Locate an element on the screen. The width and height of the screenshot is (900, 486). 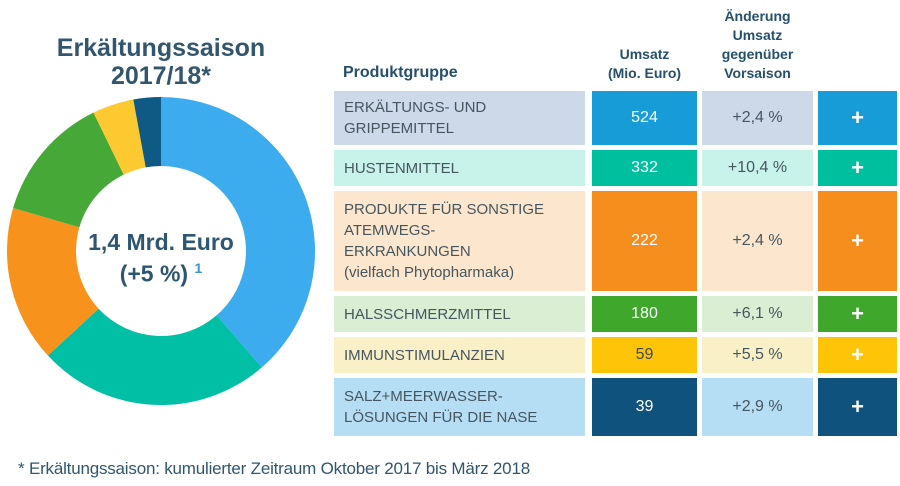
donut-center-label: 1,4 Mrd. Euro (+5 %) 1 is located at coordinates (161, 258).